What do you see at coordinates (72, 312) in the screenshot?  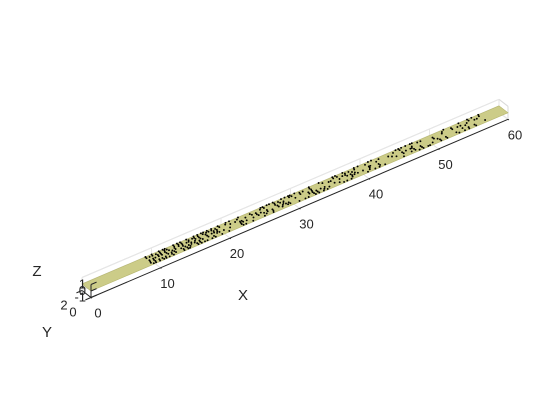 I see `y-tick-label: 0` at bounding box center [72, 312].